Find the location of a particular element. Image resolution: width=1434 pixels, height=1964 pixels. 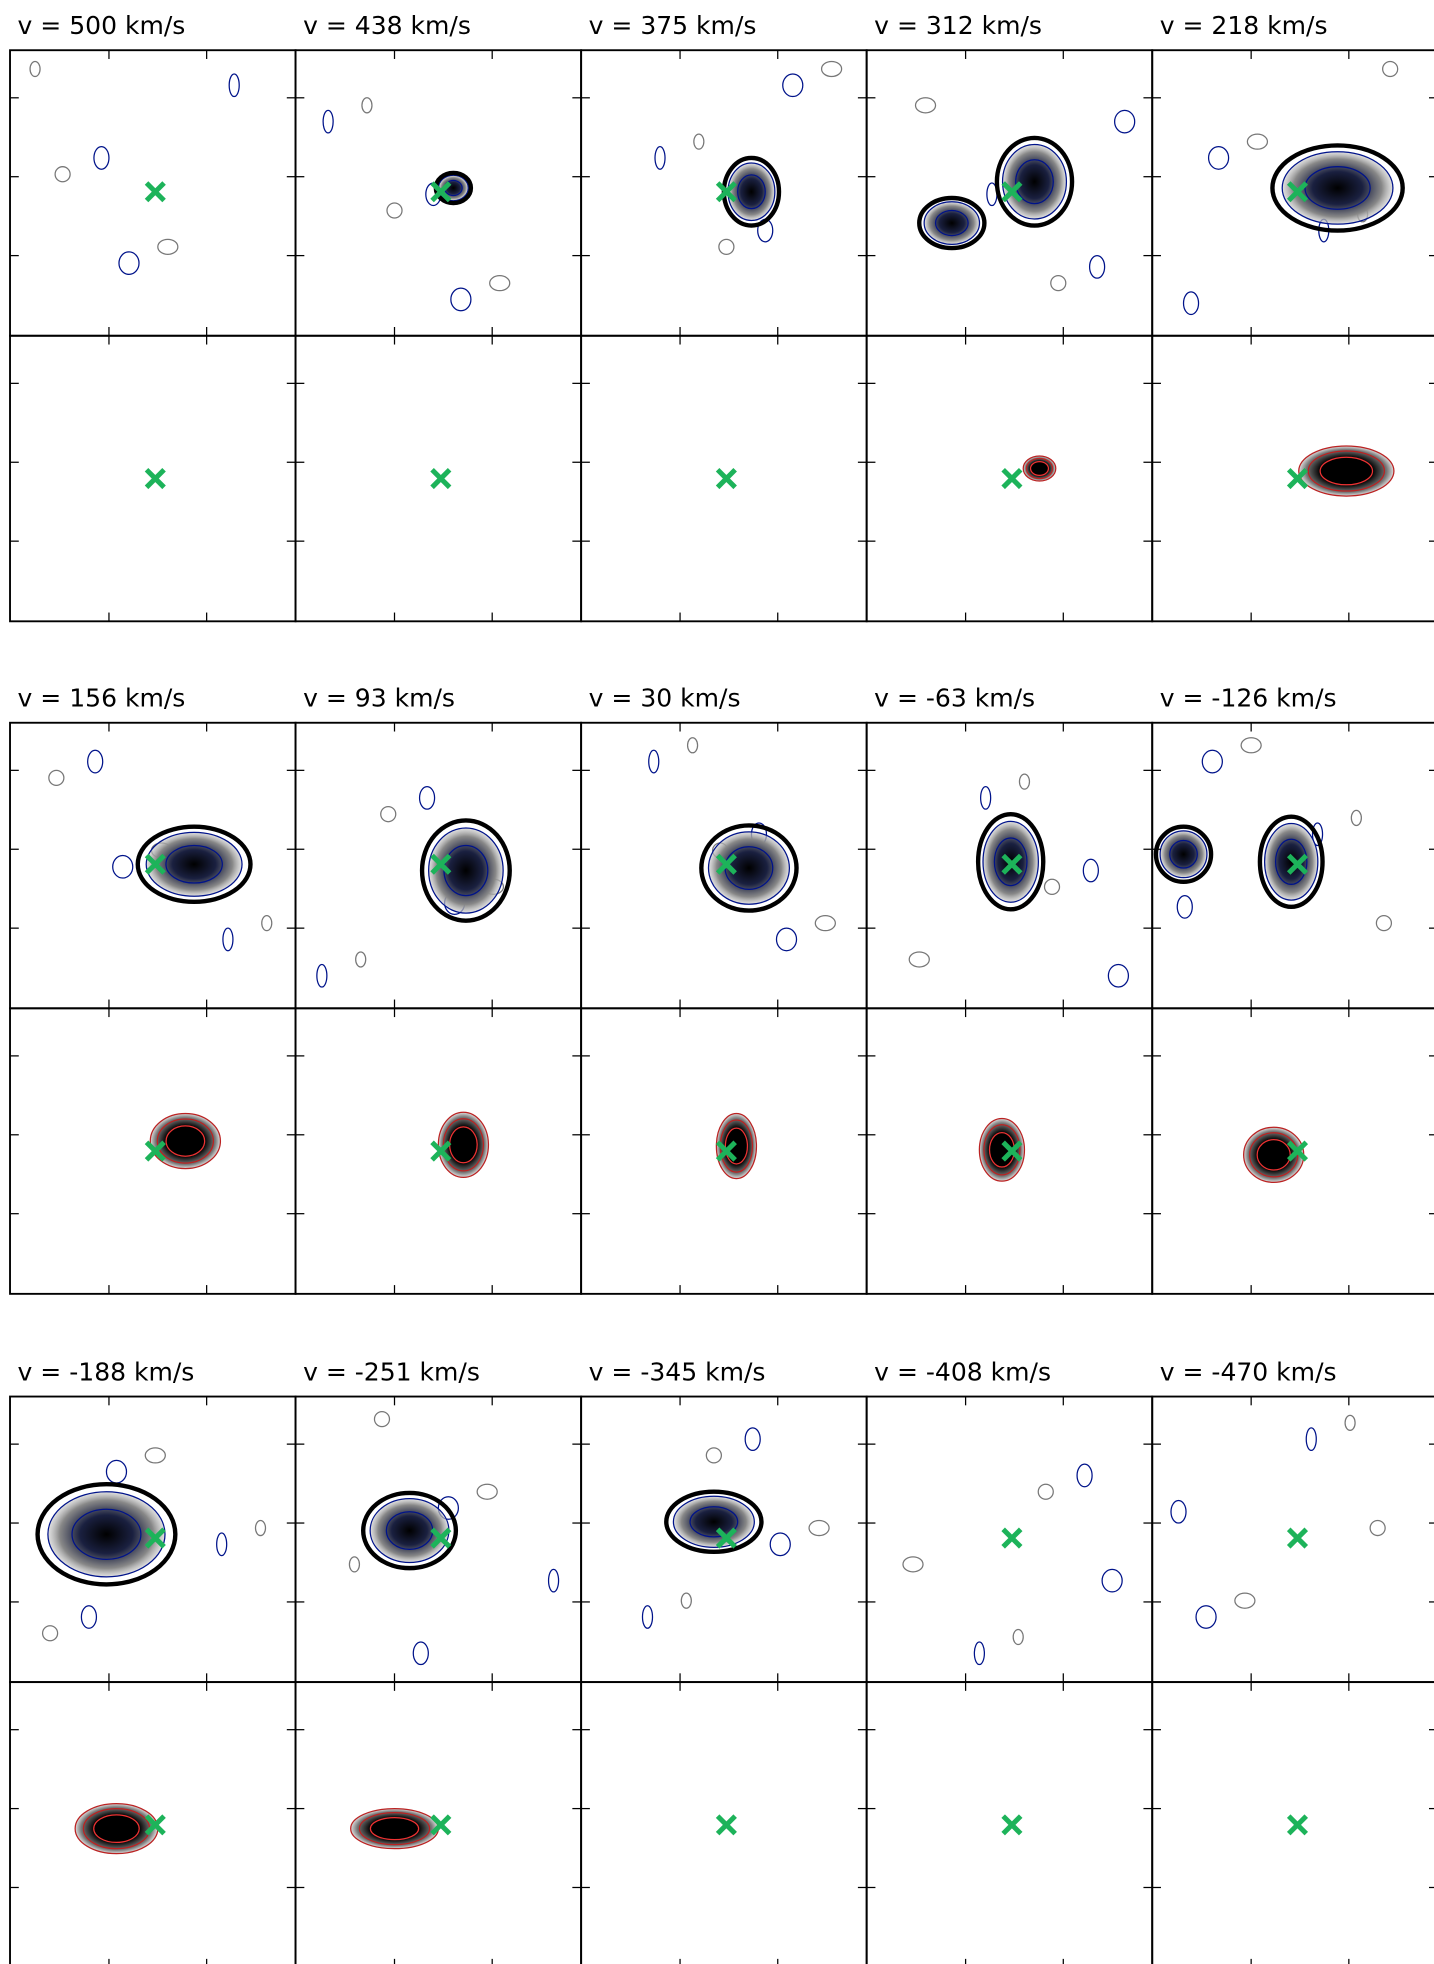

velocity-label: v = -126 km/s is located at coordinates (1248, 697).